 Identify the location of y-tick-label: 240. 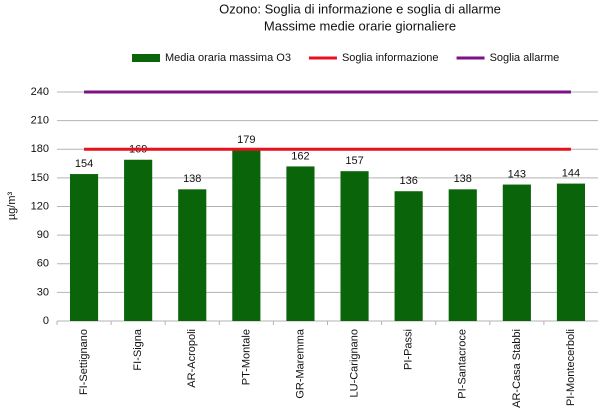
(40, 92).